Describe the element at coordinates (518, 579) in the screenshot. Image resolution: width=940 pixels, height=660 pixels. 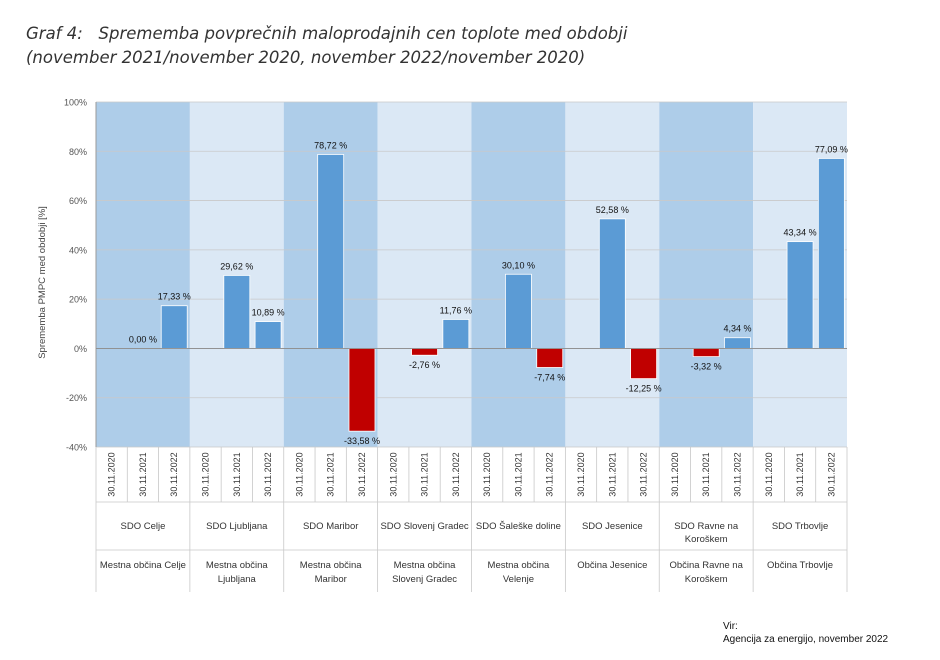
I see `municipality-label: Velenje` at that location.